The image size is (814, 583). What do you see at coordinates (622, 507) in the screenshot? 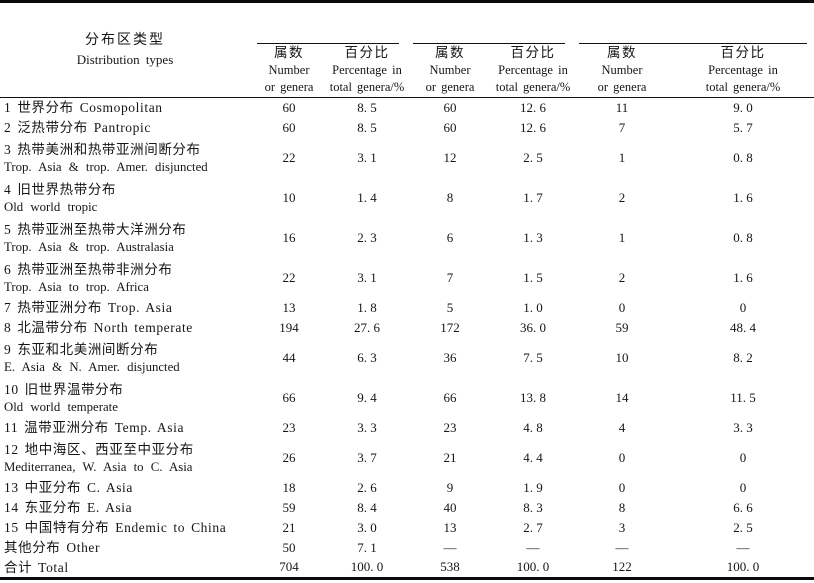
I see `cell-value: 8` at bounding box center [622, 507].